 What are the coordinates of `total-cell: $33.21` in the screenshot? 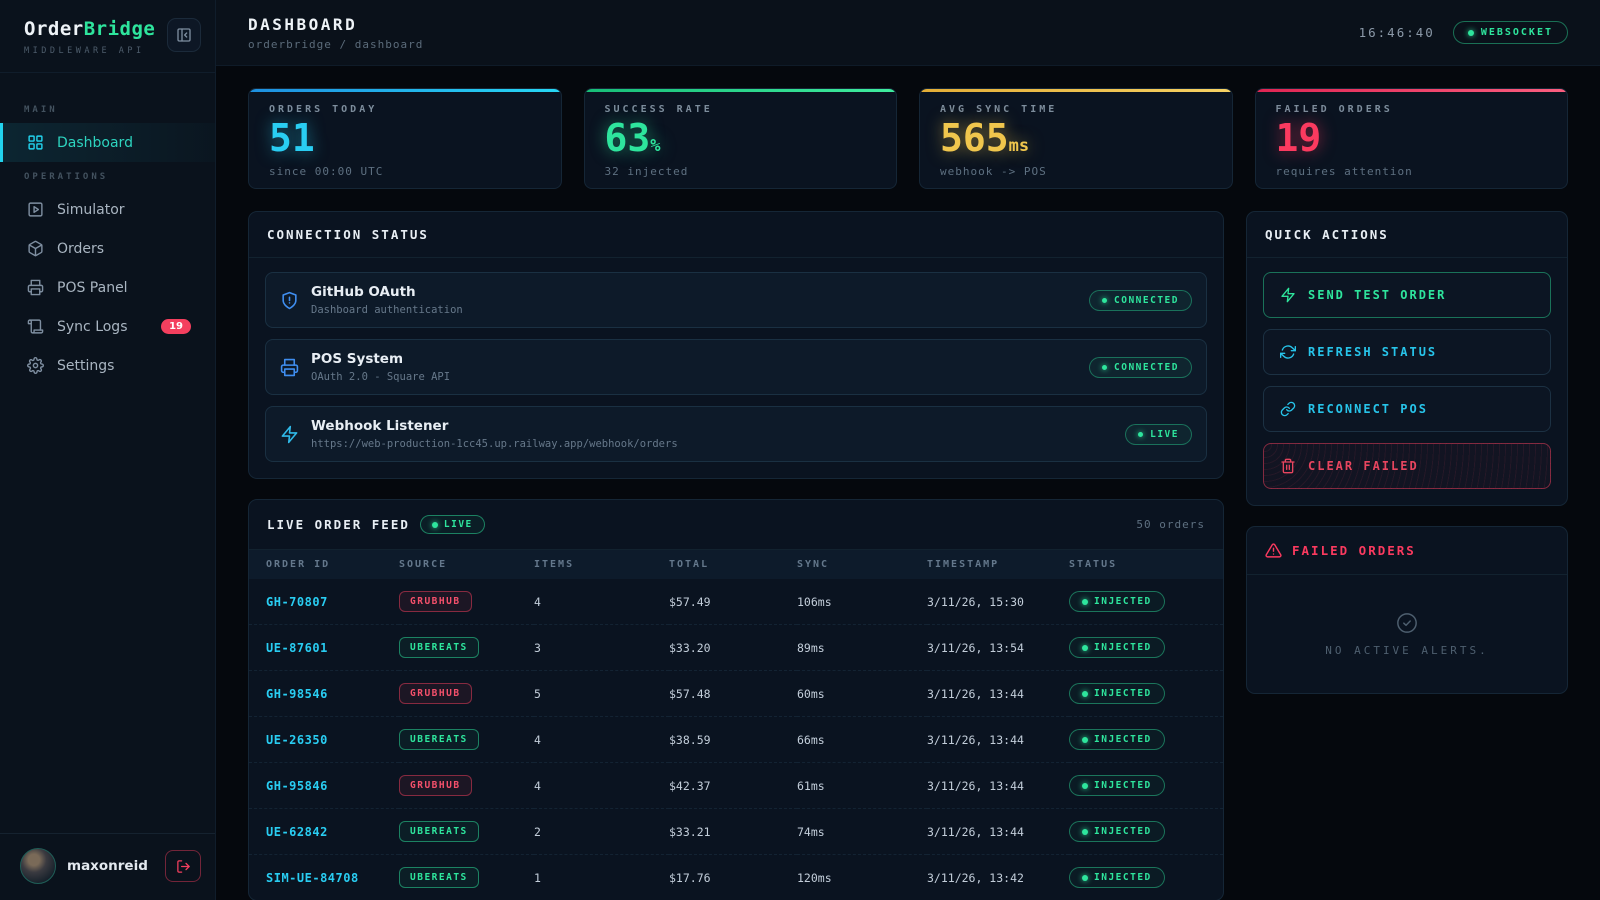 It's located at (733, 831).